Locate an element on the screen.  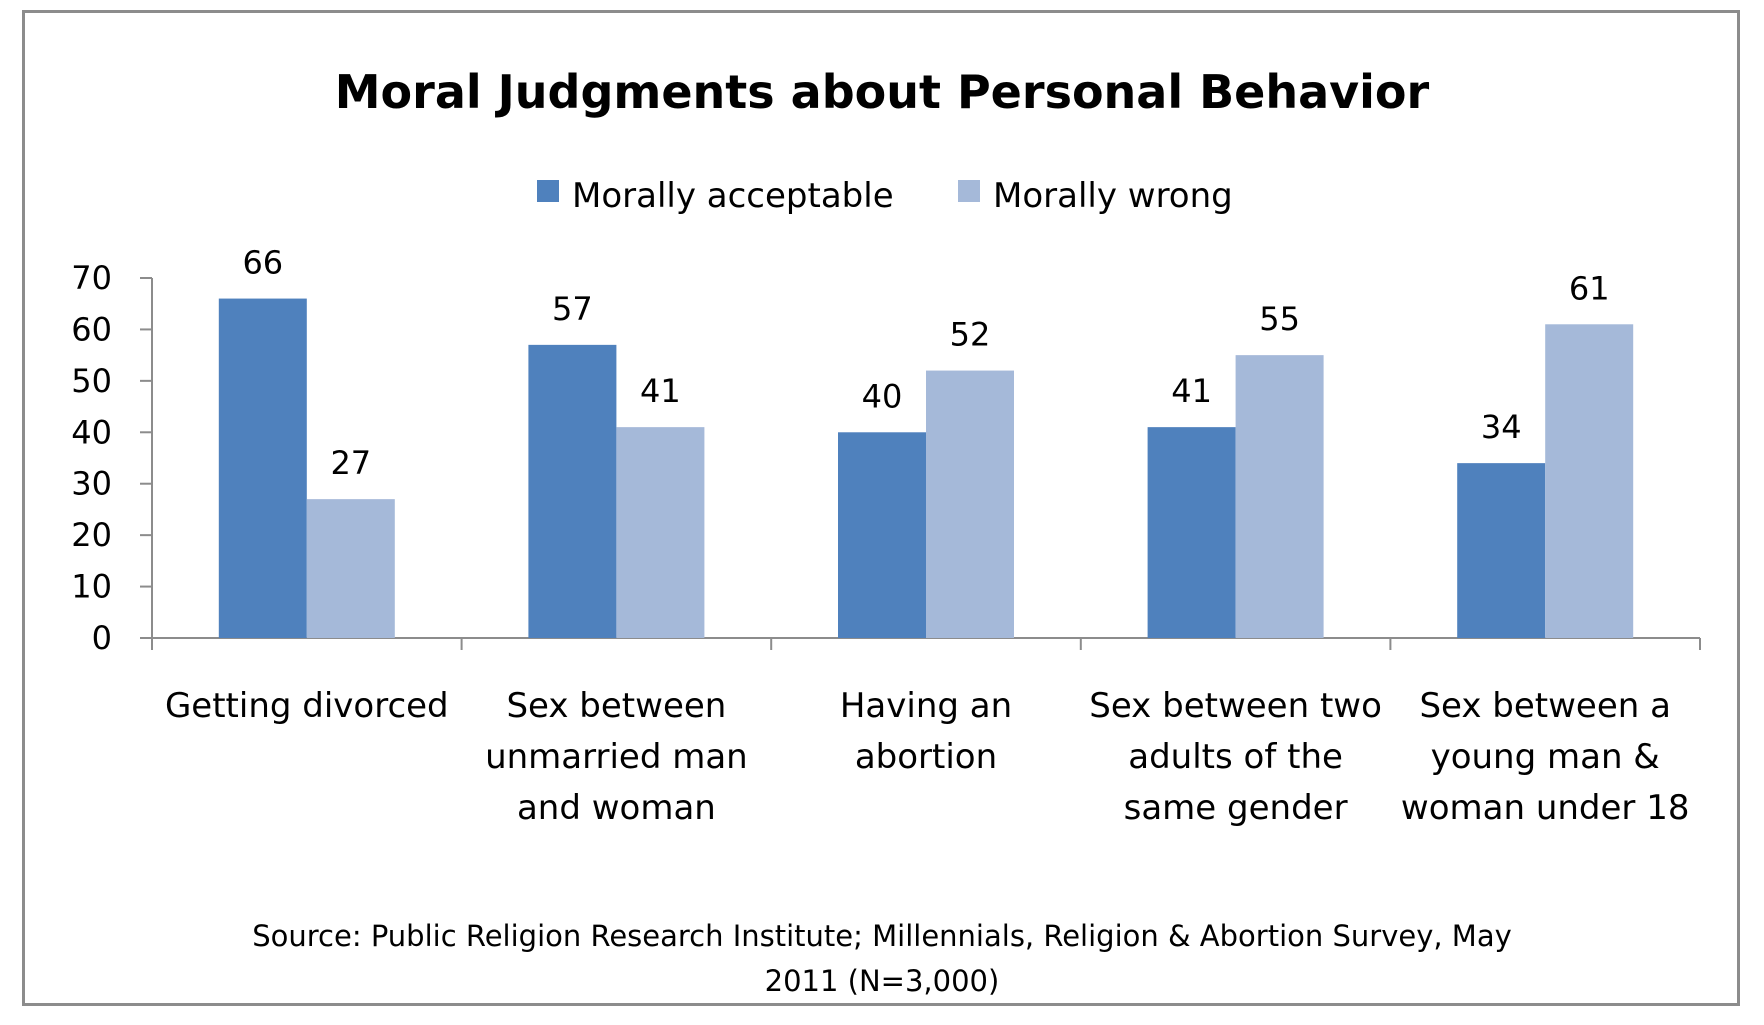
data-label: 40 is located at coordinates (882, 396).